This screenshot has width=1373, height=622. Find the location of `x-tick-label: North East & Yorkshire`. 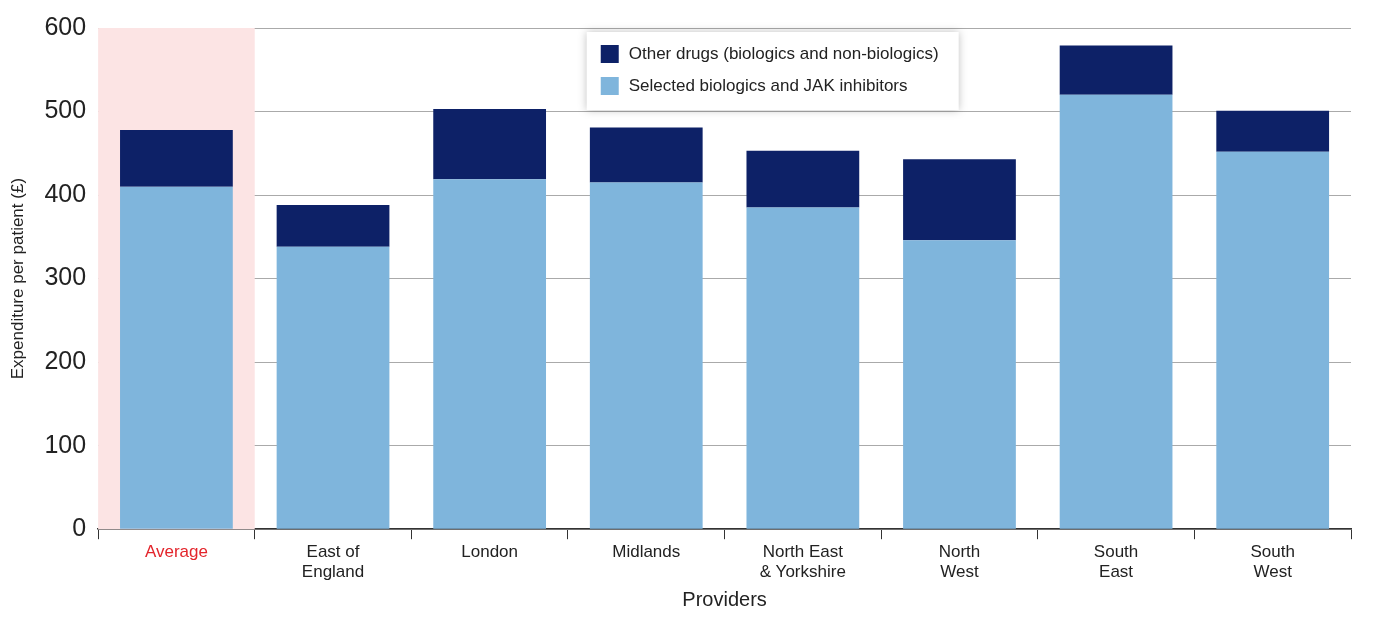

x-tick-label: North East & Yorkshire is located at coordinates (802, 562).